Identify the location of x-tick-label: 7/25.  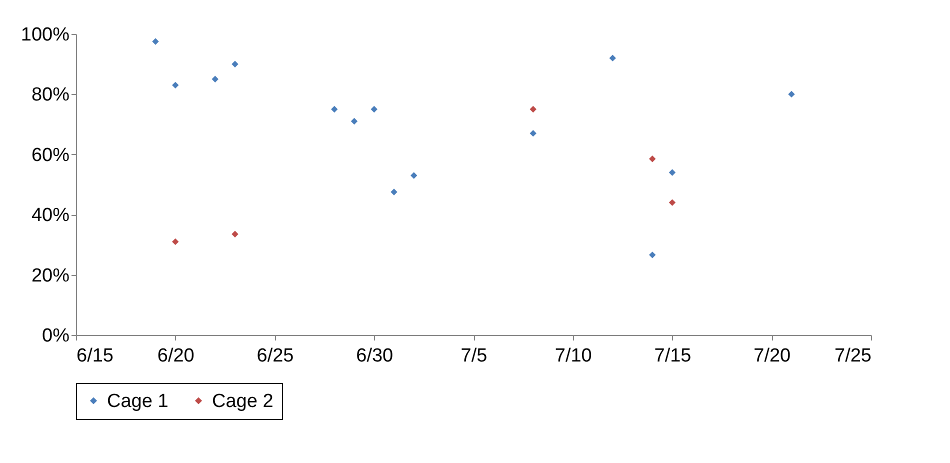
(853, 356).